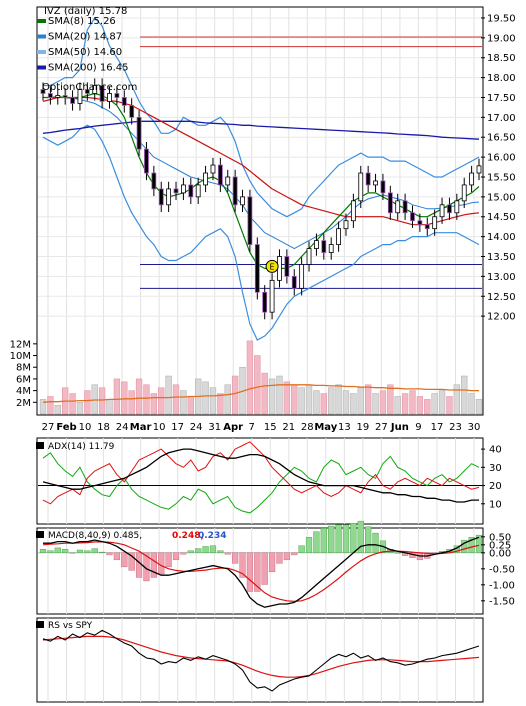 The height and width of the screenshot is (706, 526). I want to click on macd-tick-label: 0.25, so click(500, 545).